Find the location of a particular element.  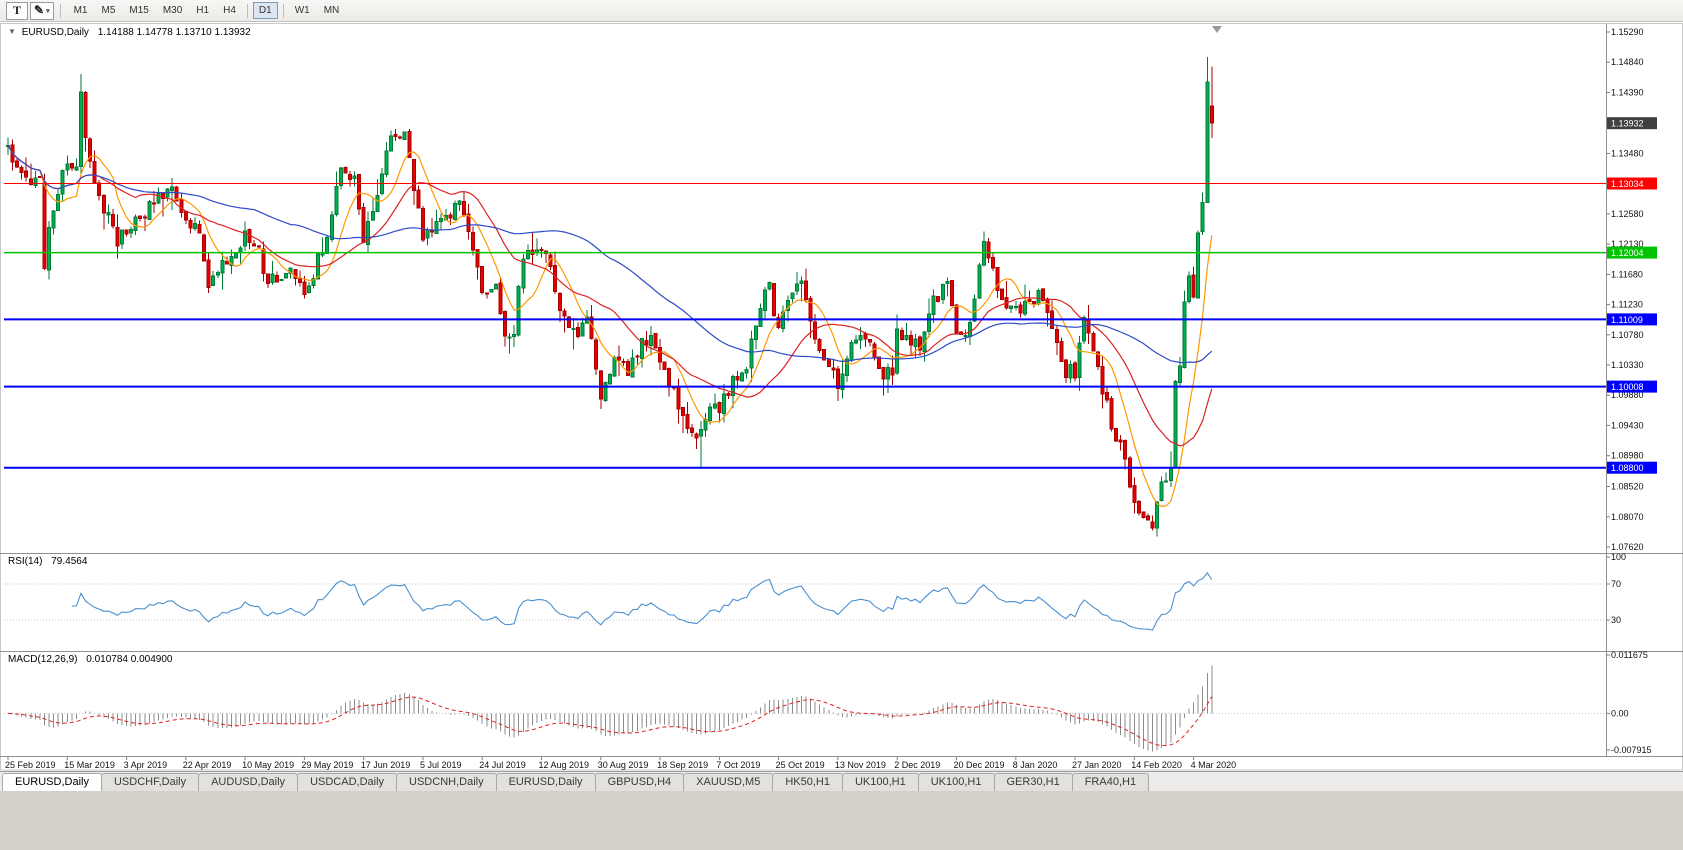

chart-tab-2: AUDUSD,Daily is located at coordinates (248, 782).